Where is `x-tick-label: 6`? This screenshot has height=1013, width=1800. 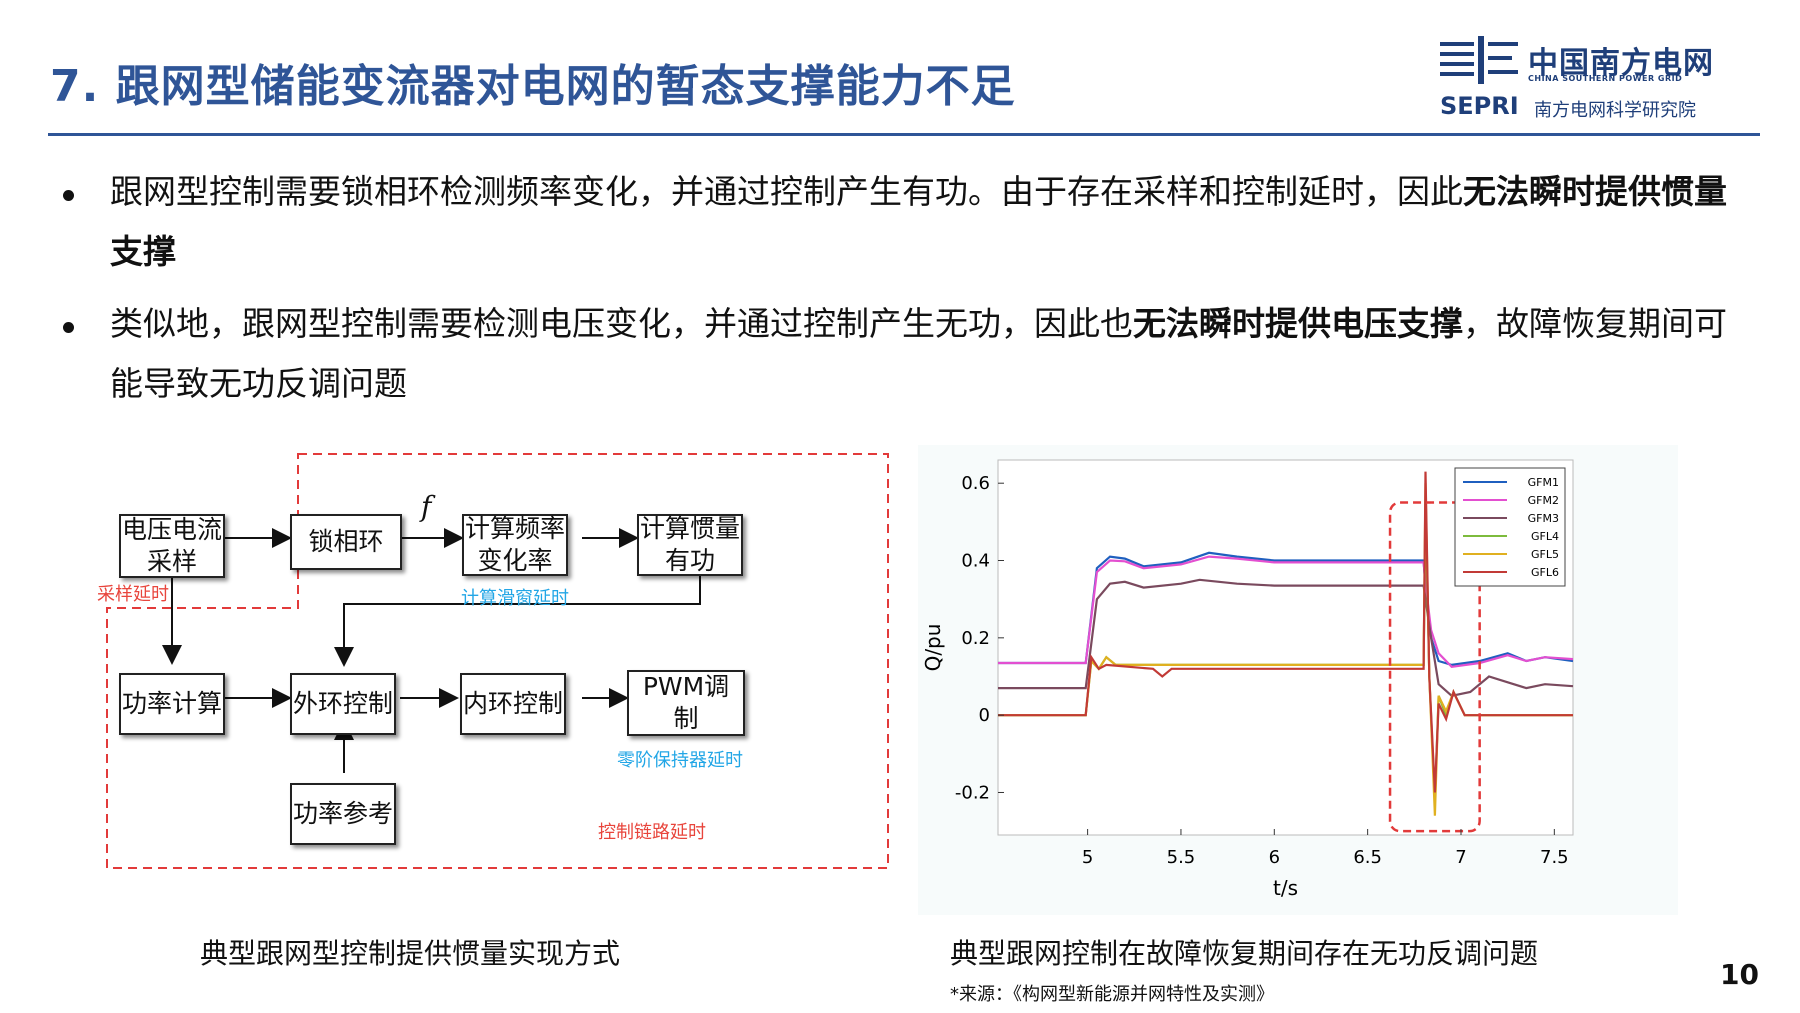
x-tick-label: 6 is located at coordinates (1274, 857).